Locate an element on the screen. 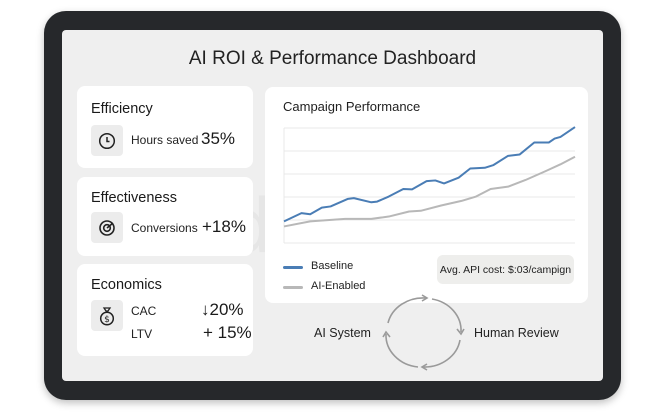 This screenshot has width=664, height=415. legend-label-ai-enabled: AI-Enabled is located at coordinates (338, 286).